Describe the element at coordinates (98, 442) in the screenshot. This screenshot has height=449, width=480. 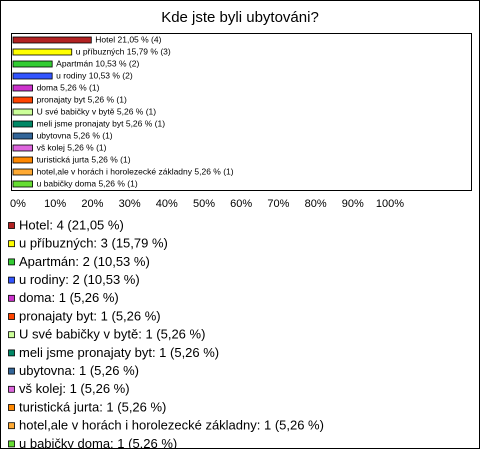
I see `legend-label: u babičky doma: 1 (5,26 %)` at that location.